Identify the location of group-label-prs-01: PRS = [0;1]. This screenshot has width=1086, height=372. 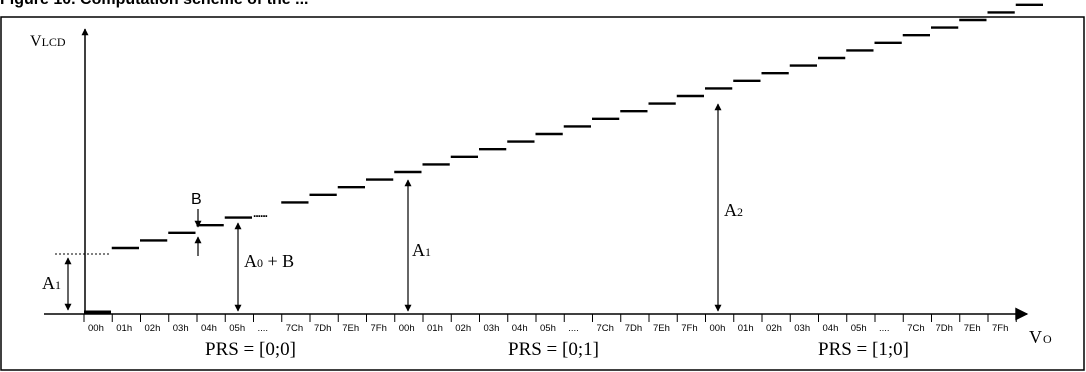
(553, 349).